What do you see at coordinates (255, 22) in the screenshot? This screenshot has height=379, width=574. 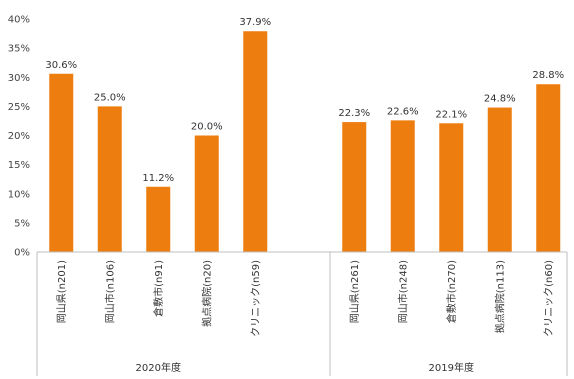 I see `data-label: 37.9%` at bounding box center [255, 22].